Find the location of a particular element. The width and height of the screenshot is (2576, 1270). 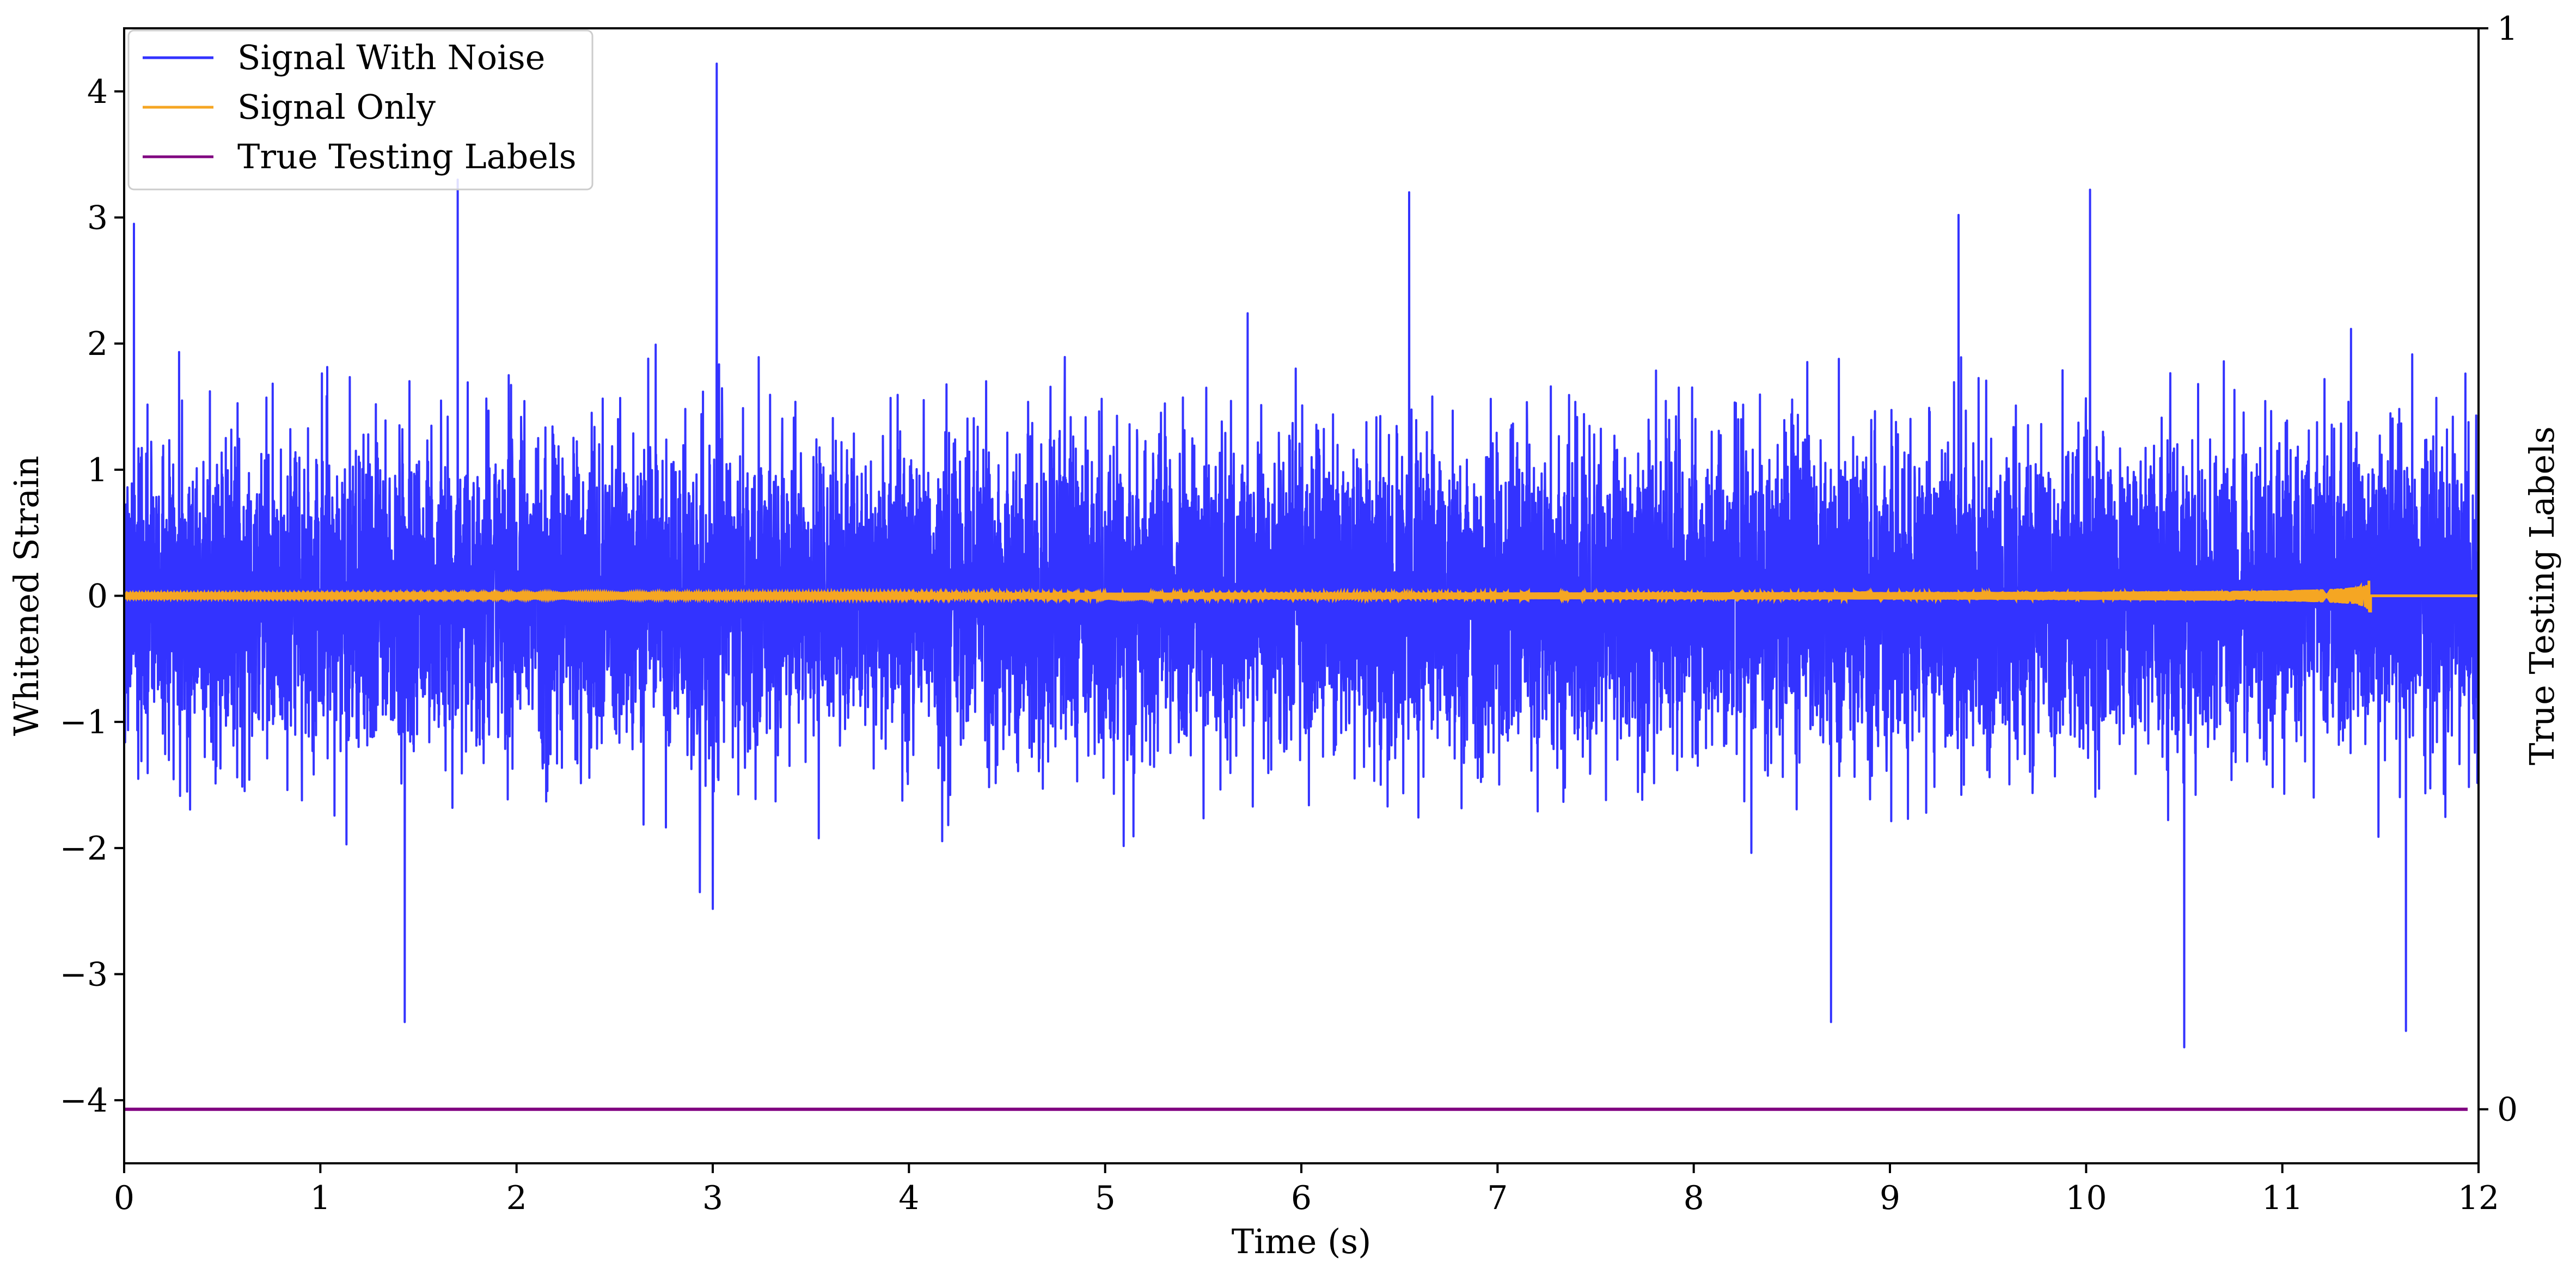

x-tick-label: 3 is located at coordinates (712, 1198).